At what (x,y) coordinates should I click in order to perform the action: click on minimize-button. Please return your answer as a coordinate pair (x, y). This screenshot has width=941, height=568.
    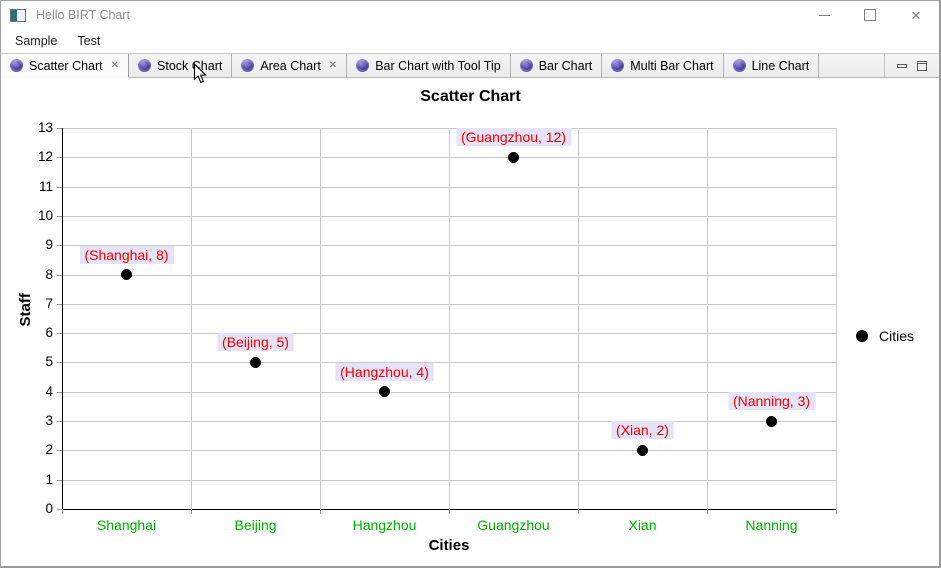
    Looking at the image, I should click on (824, 15).